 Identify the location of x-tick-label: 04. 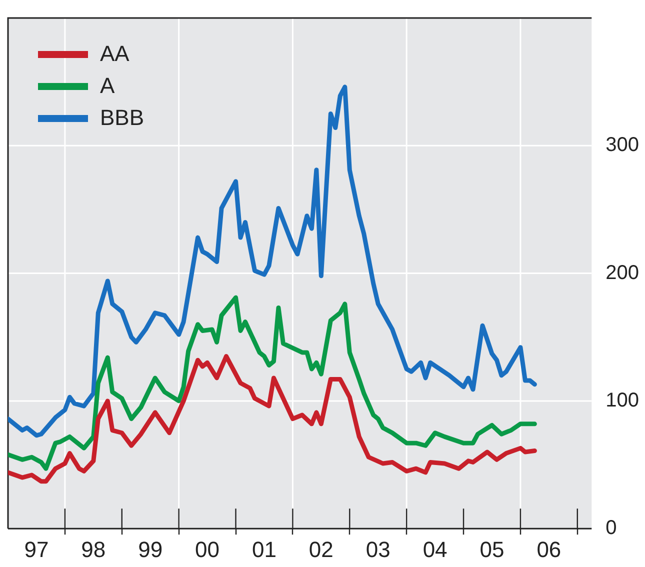
(435, 549).